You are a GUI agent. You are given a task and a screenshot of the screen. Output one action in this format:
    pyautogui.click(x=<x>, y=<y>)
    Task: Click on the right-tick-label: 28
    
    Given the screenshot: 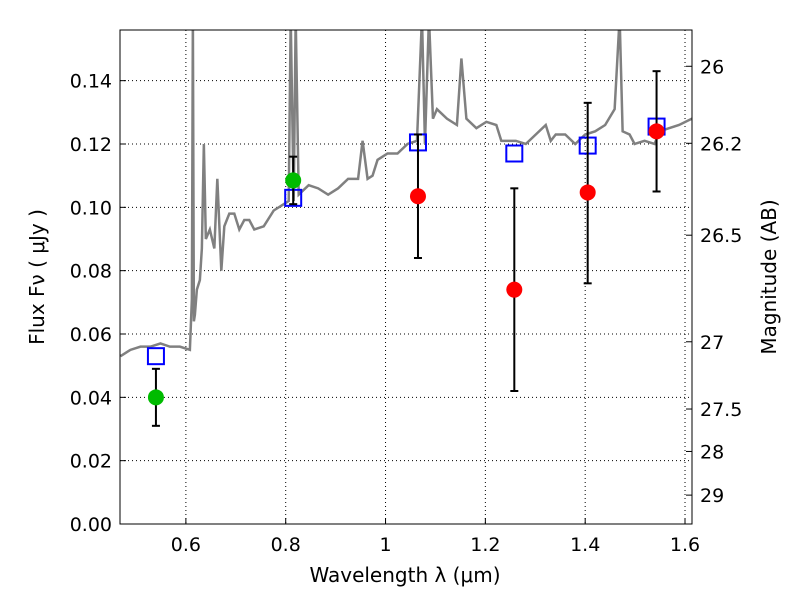 What is the action you would take?
    pyautogui.click(x=712, y=452)
    